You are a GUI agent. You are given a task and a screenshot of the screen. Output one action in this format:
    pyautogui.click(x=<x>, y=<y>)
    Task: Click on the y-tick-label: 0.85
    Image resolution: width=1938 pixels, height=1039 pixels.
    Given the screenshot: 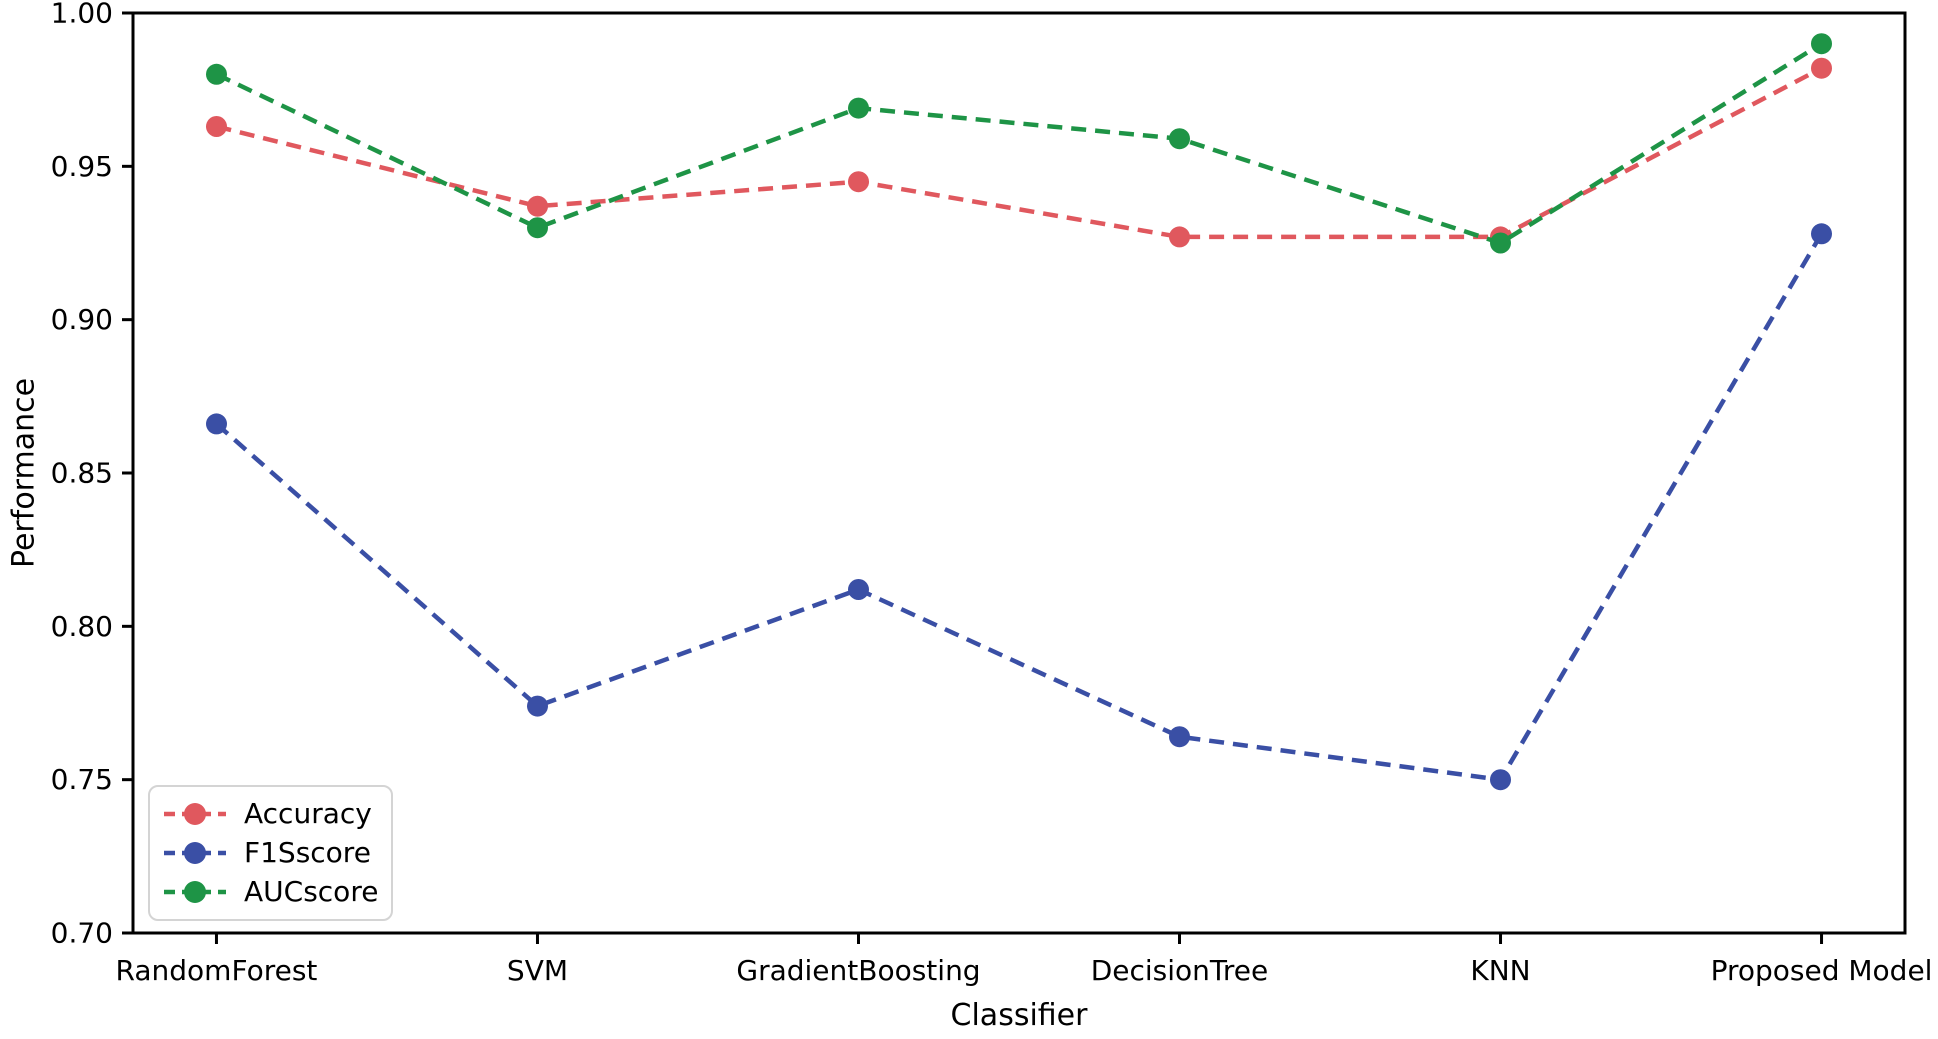 What is the action you would take?
    pyautogui.click(x=82, y=473)
    